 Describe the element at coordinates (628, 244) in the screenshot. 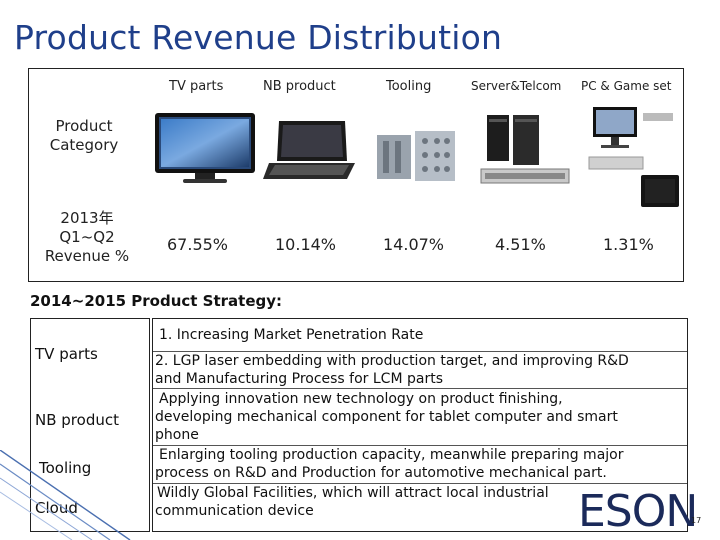

I see `revenue-pc-game-set: 1.31%` at that location.